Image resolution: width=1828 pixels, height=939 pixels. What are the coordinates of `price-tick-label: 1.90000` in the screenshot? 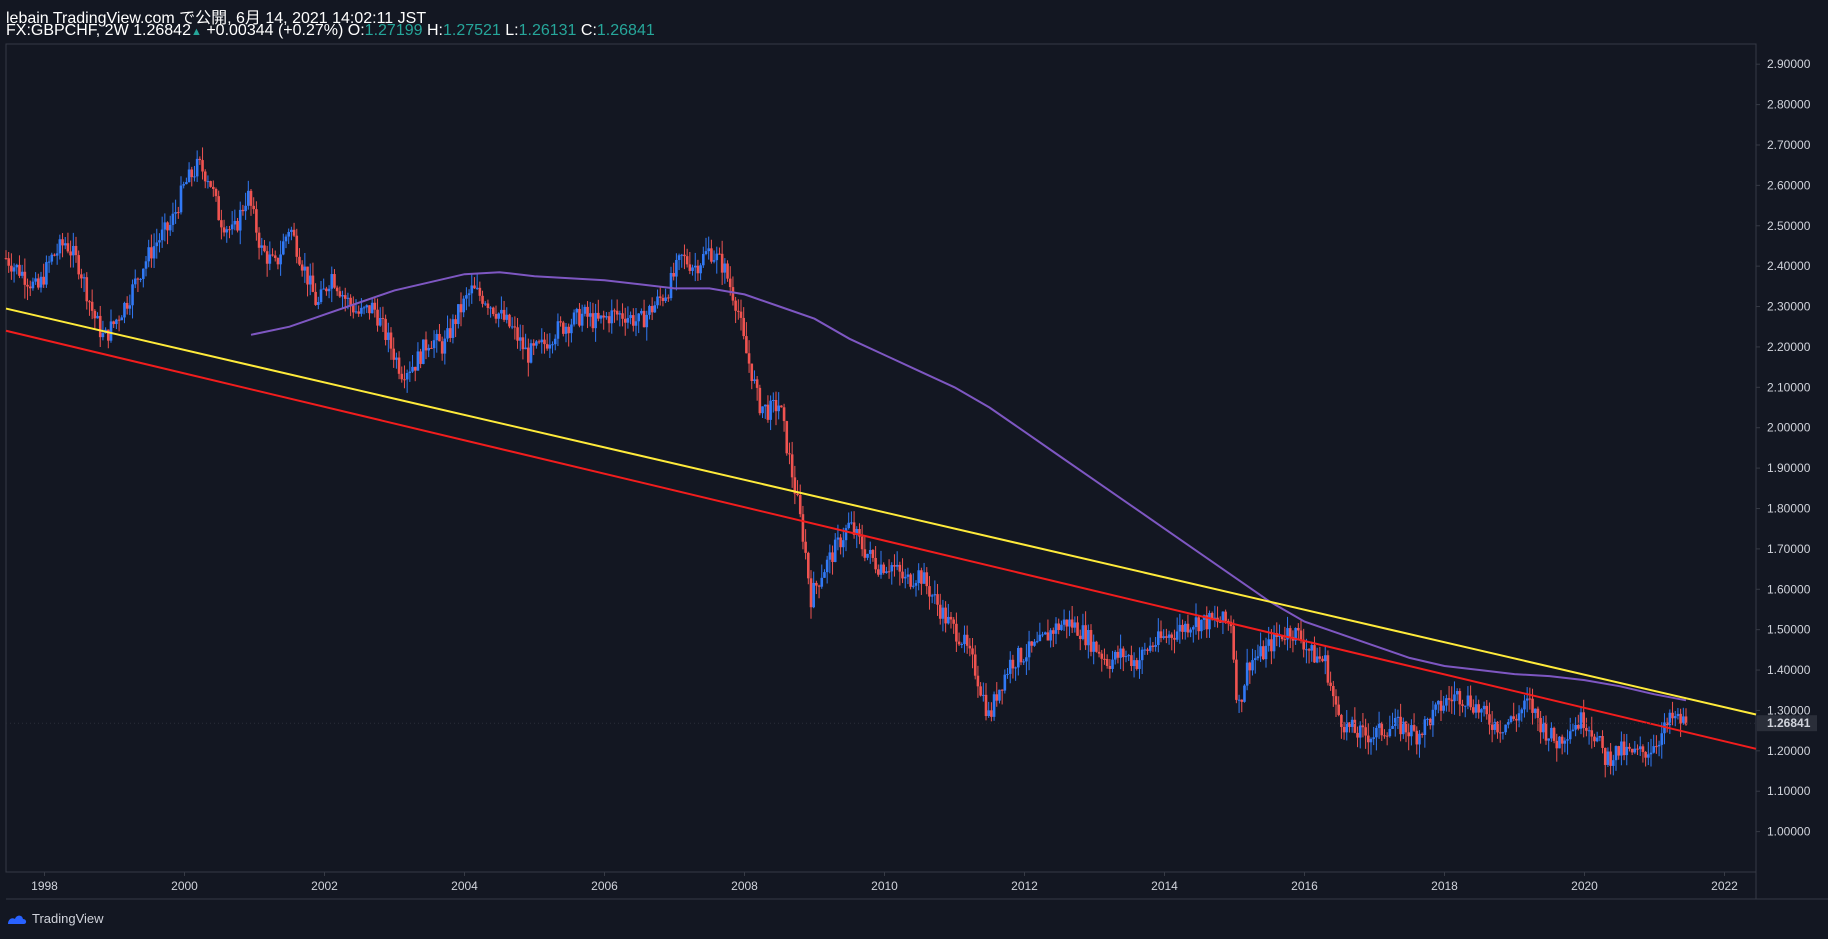 It's located at (1789, 468).